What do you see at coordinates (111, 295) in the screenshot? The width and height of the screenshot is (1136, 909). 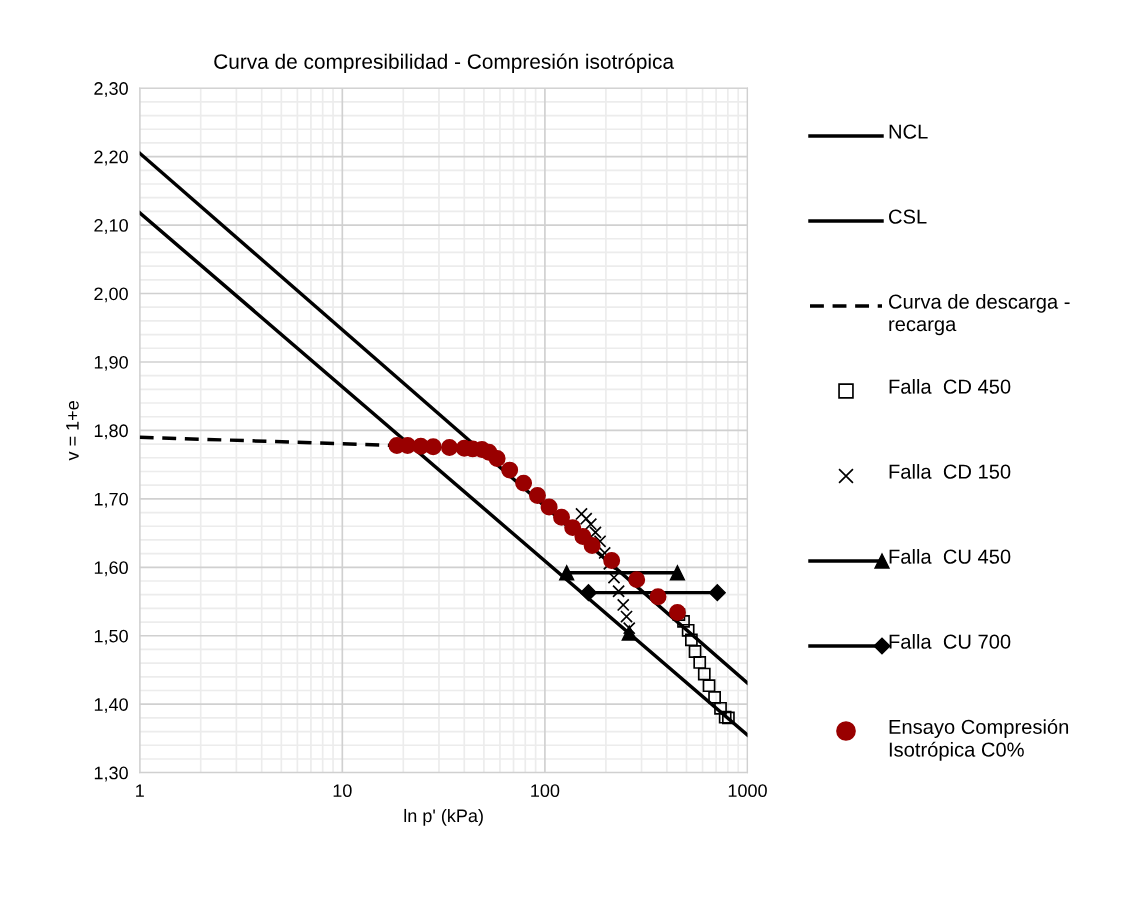 I see `y-tick-label: 2,00` at bounding box center [111, 295].